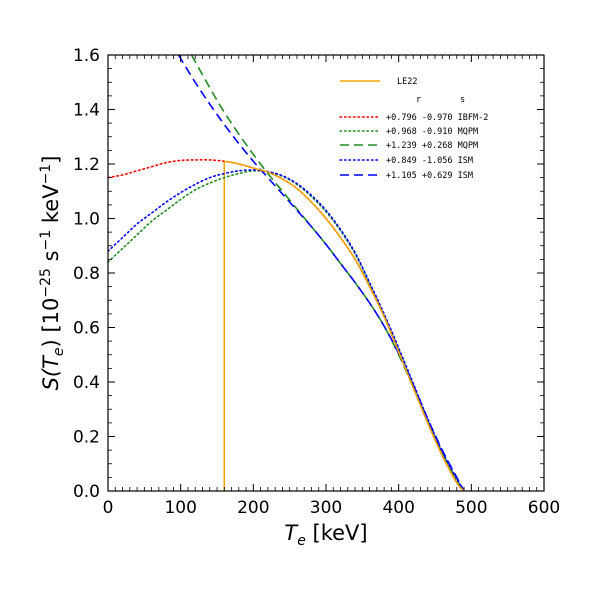 The height and width of the screenshot is (598, 598). What do you see at coordinates (52, 273) in the screenshot?
I see `y-axis-title: S(Te) [10−25 s−1 keV−1]` at bounding box center [52, 273].